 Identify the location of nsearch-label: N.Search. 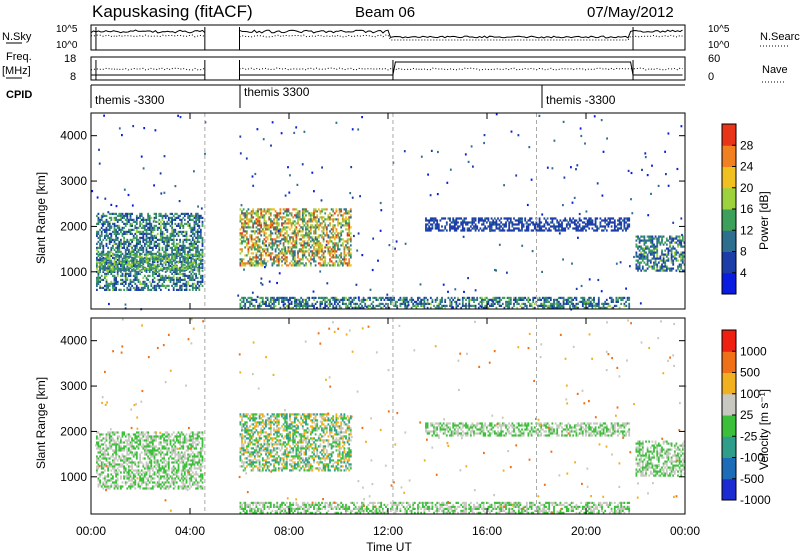
(780, 37).